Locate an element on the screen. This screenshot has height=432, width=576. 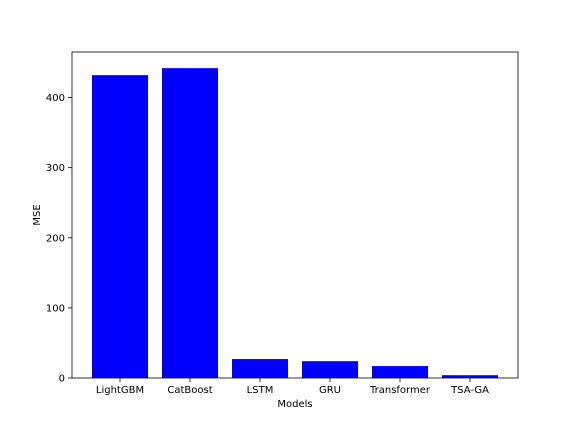
y-tick-label: 300 is located at coordinates (55, 168).